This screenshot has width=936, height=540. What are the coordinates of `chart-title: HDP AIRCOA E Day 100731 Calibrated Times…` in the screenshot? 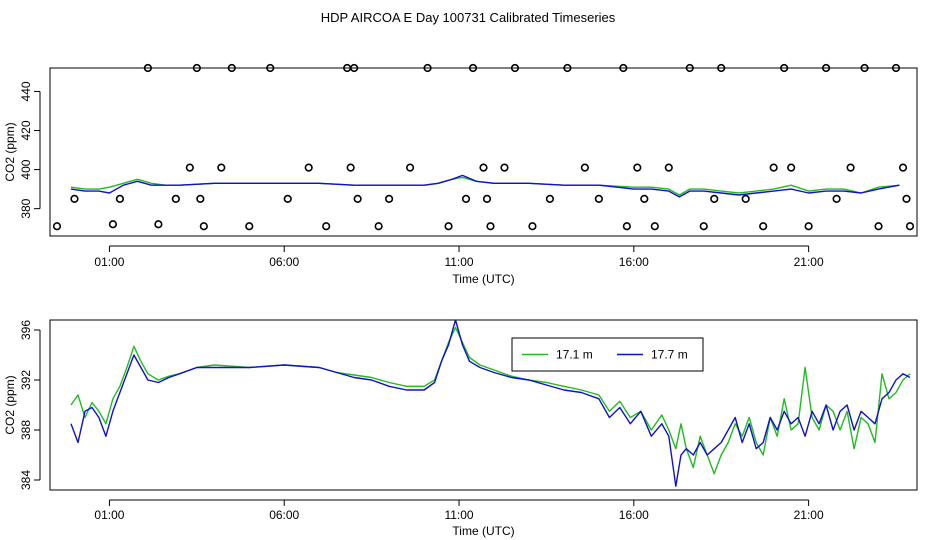 It's located at (468, 17).